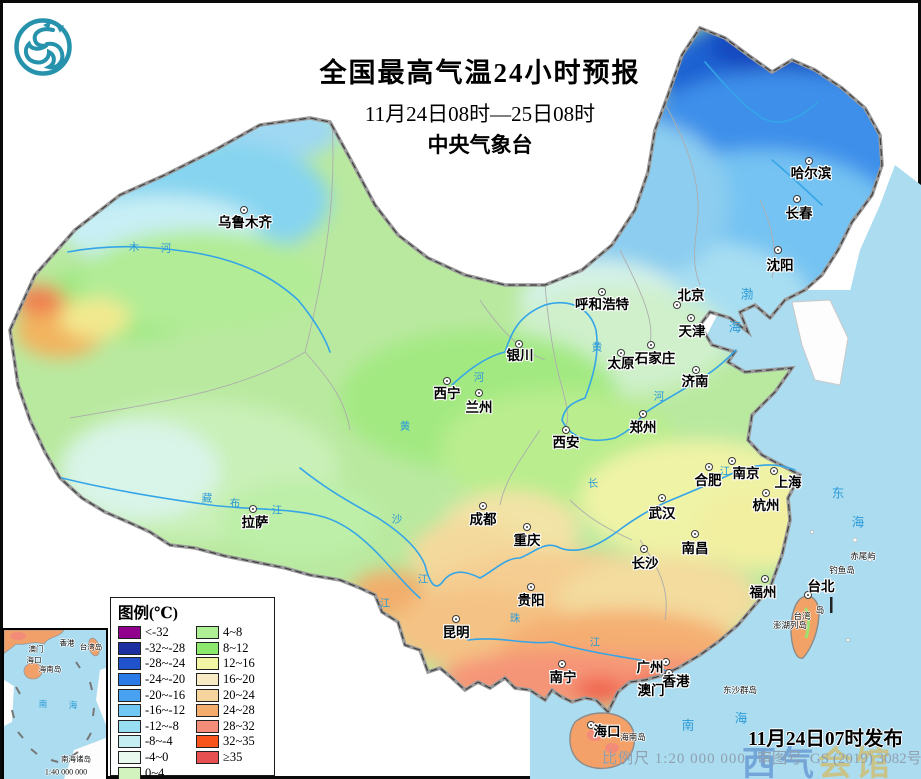 The height and width of the screenshot is (779, 921). What do you see at coordinates (566, 442) in the screenshot?
I see `city-label: 西安` at bounding box center [566, 442].